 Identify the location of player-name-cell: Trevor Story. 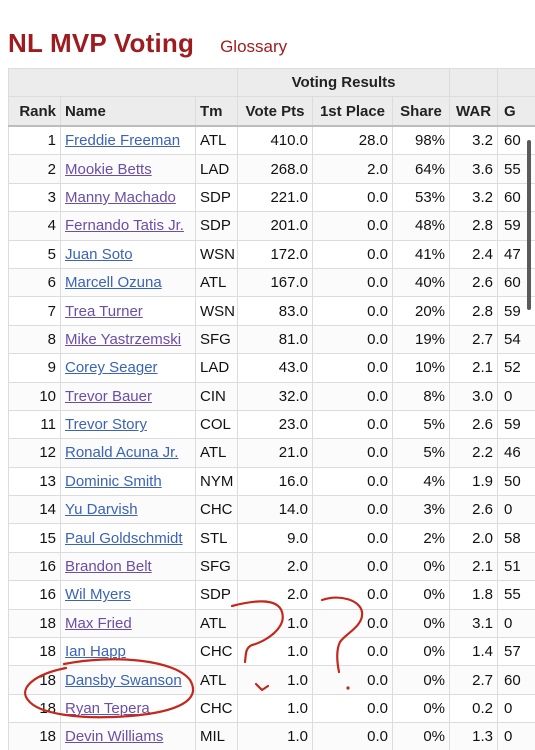
(128, 424).